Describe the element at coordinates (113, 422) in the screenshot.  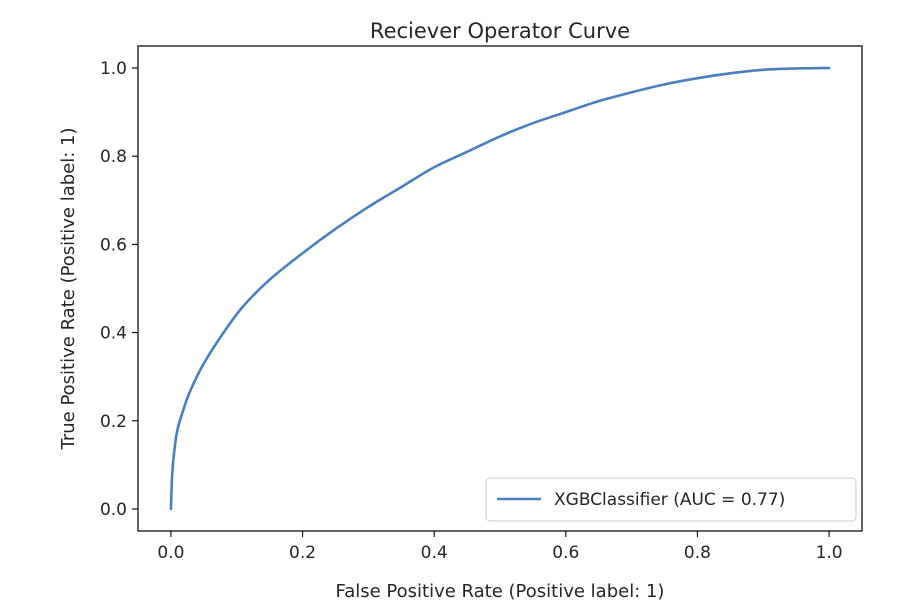
I see `y-tick-label: 0.2` at that location.